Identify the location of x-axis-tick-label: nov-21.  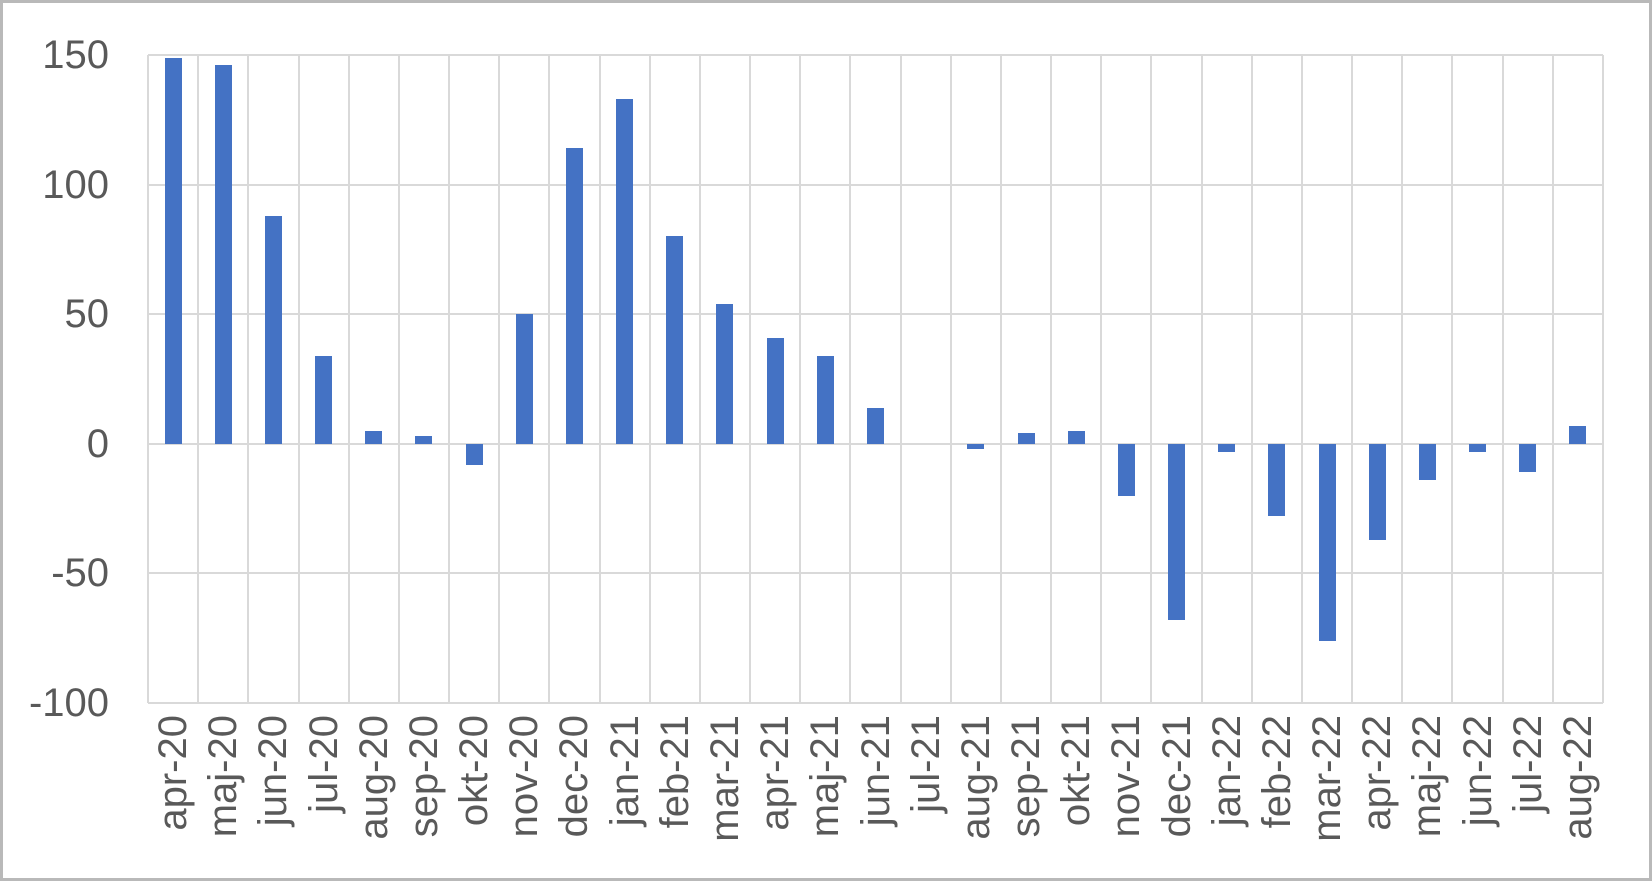
(1126, 776).